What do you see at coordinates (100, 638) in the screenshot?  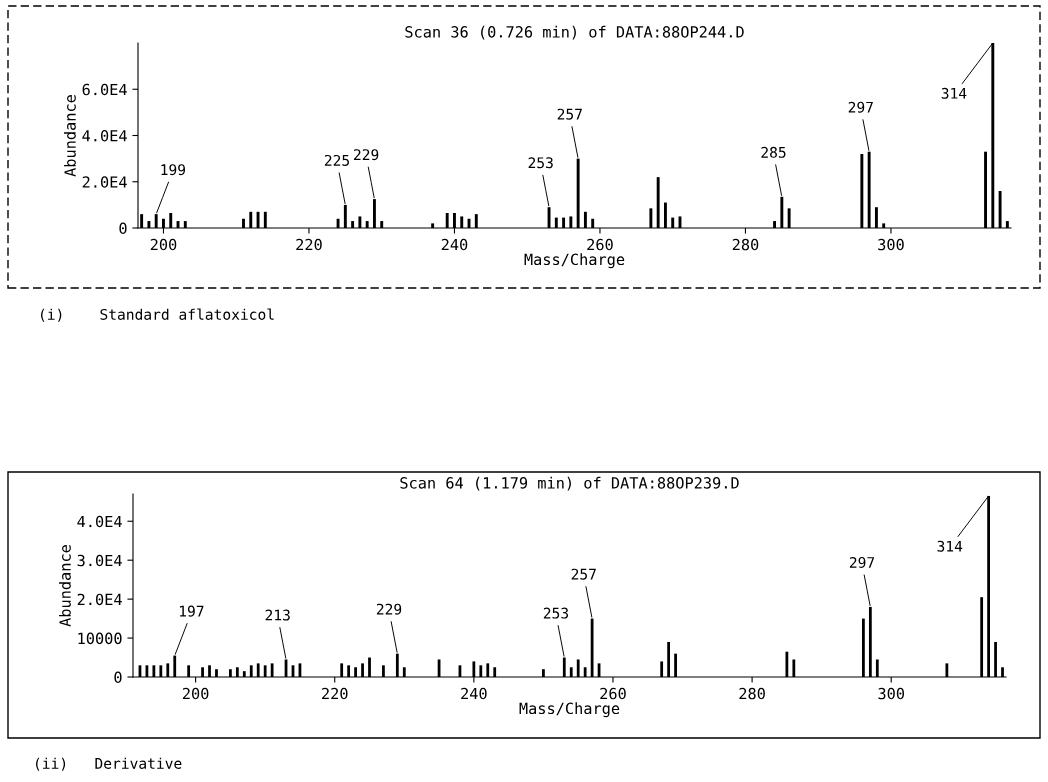 I see `y-tick-label: 10000` at bounding box center [100, 638].